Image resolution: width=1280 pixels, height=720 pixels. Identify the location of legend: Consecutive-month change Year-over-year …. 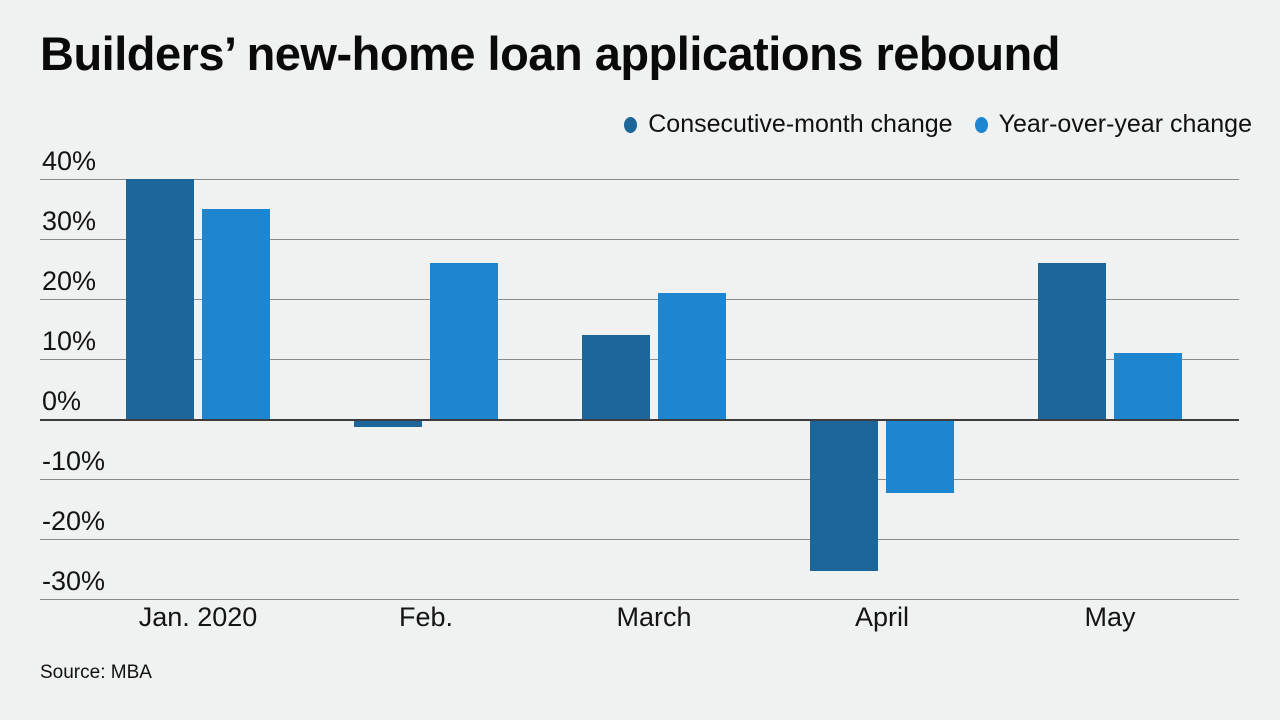
(938, 124).